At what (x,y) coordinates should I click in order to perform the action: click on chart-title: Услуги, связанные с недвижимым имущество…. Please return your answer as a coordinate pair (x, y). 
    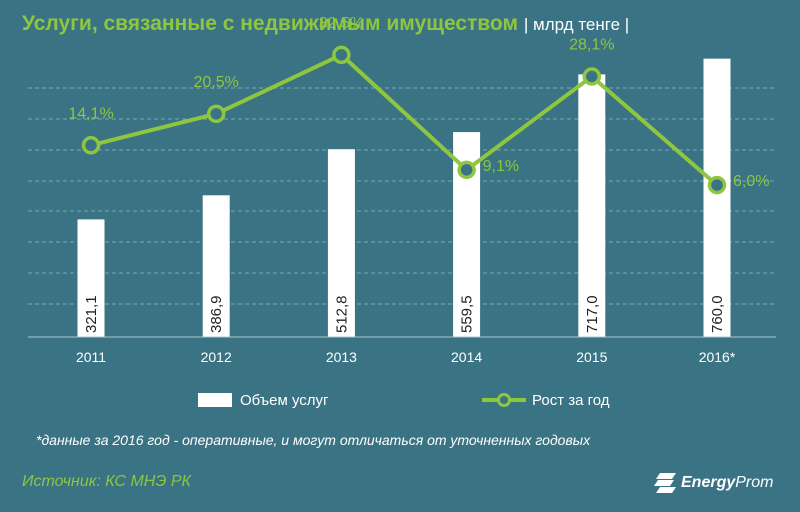
    Looking at the image, I should click on (325, 24).